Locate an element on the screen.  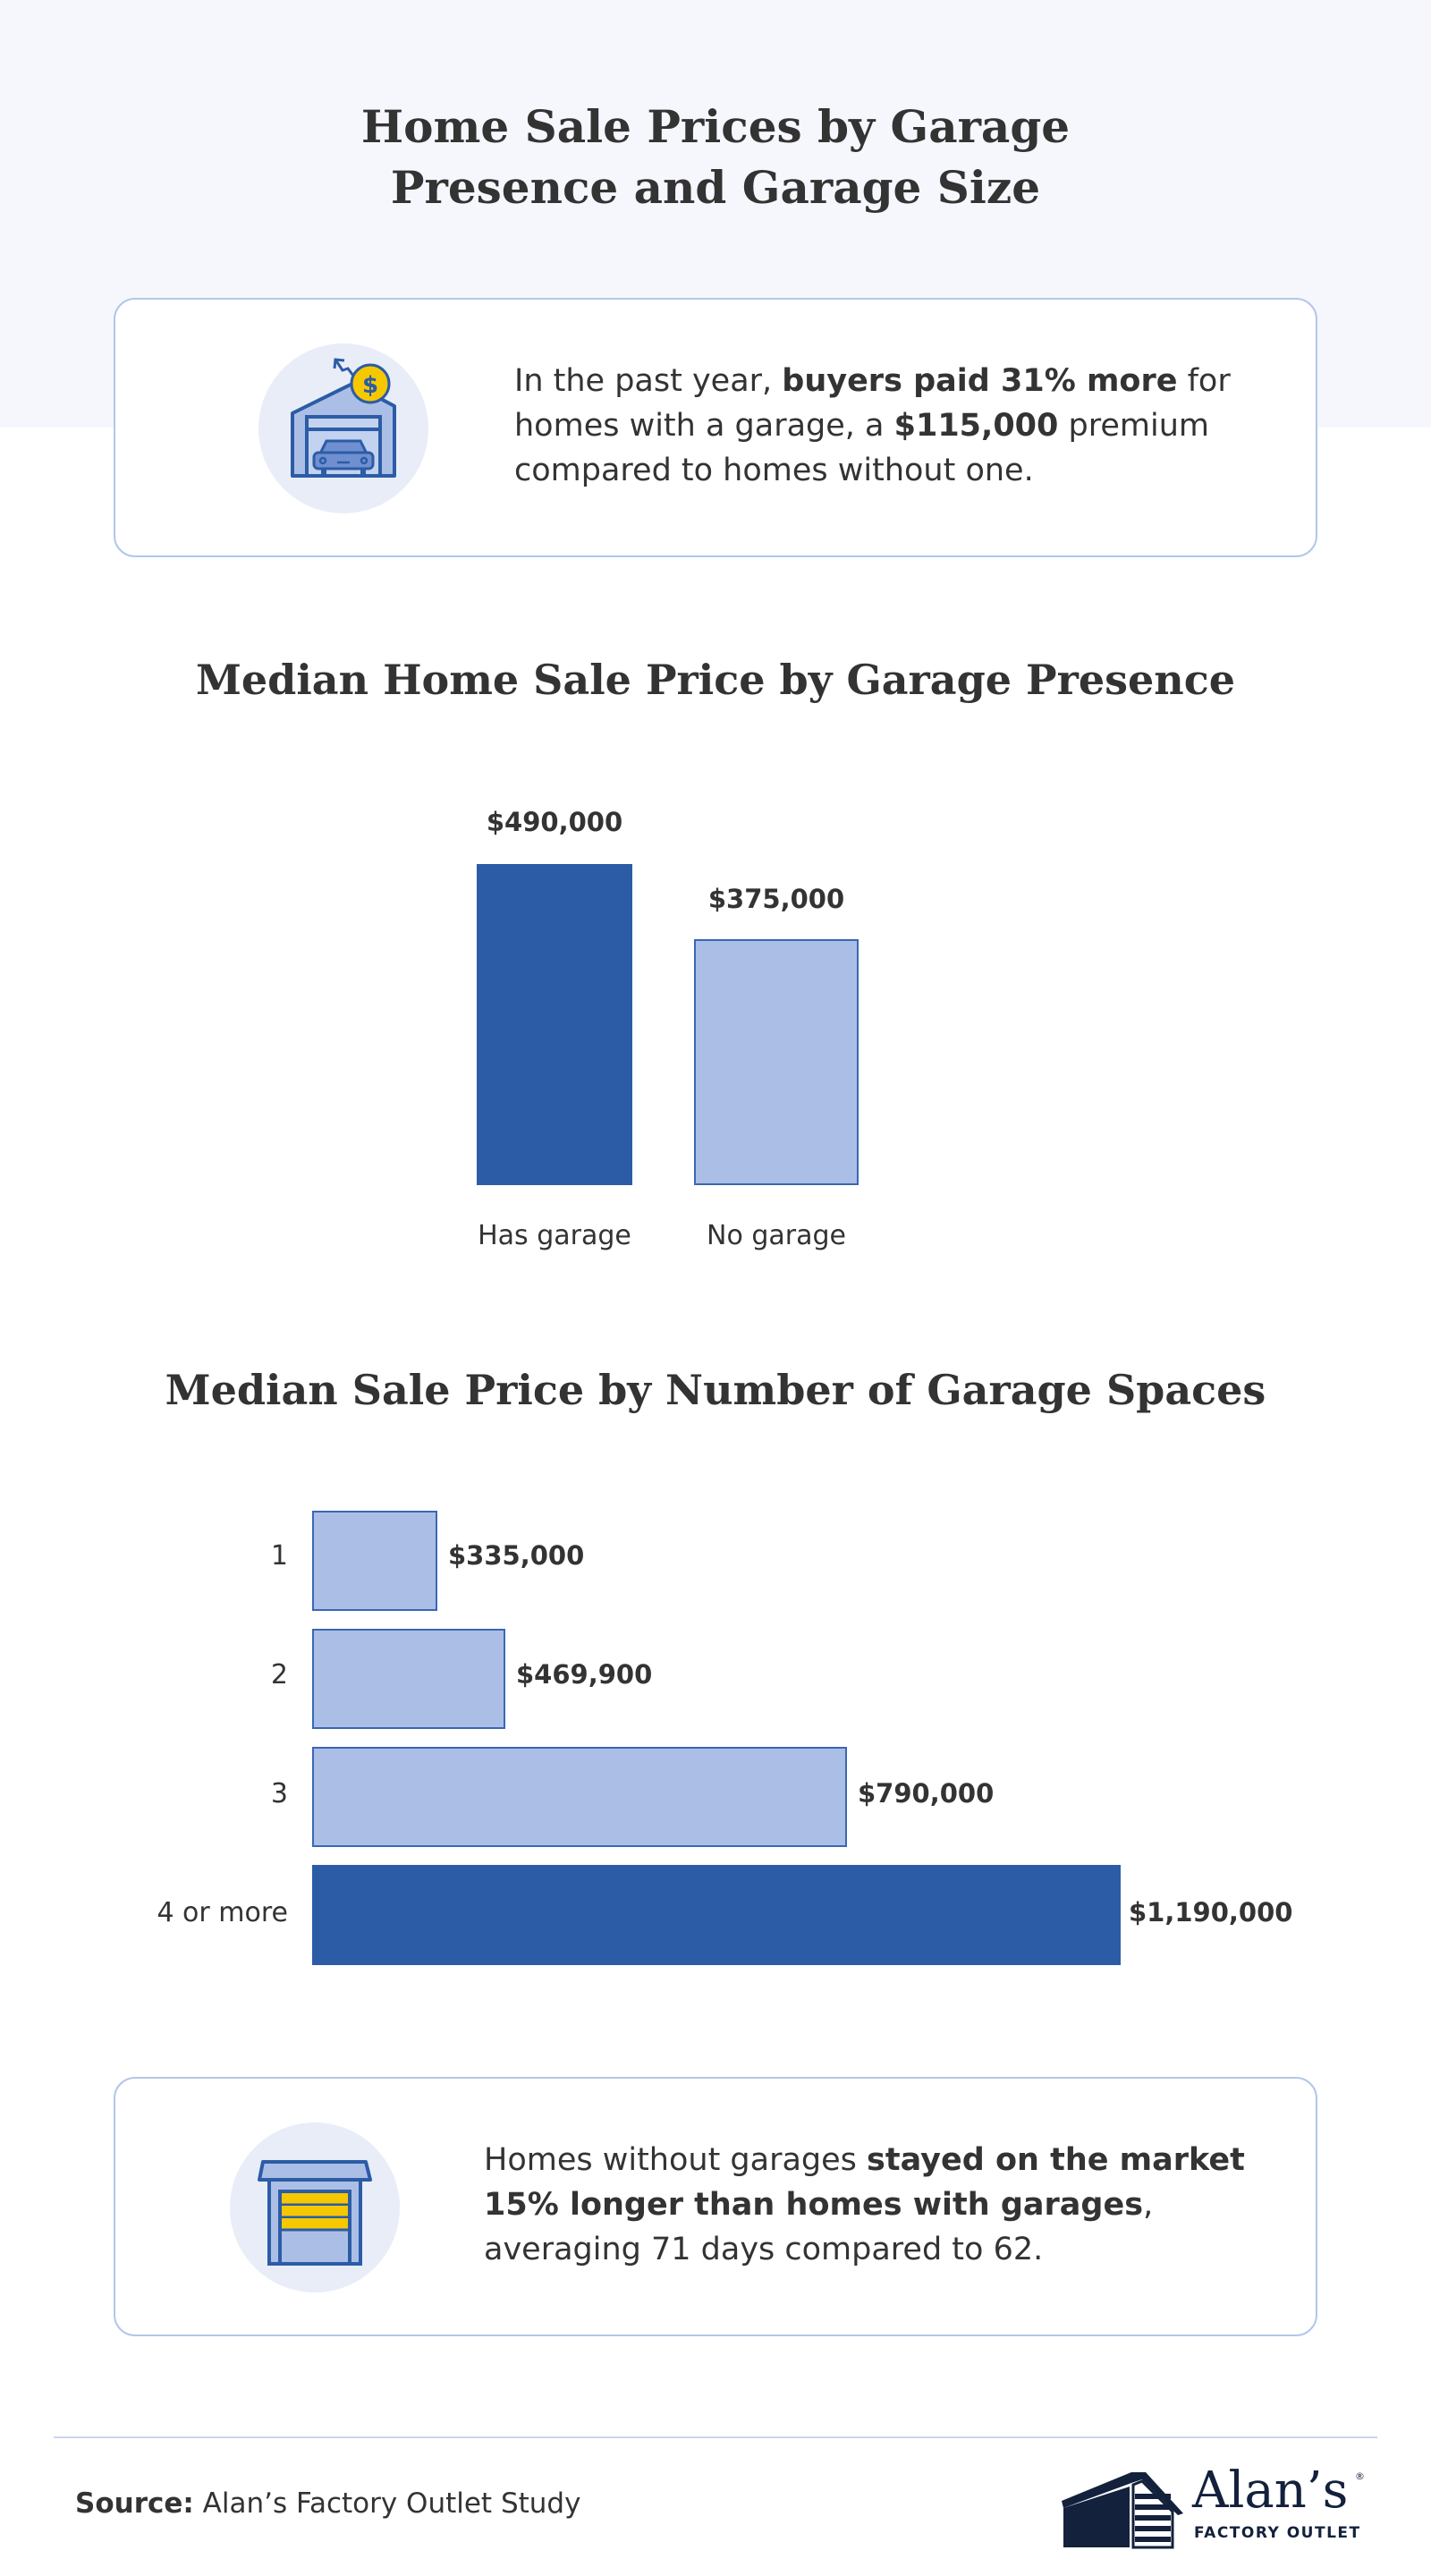
footer-divider is located at coordinates (716, 2437).